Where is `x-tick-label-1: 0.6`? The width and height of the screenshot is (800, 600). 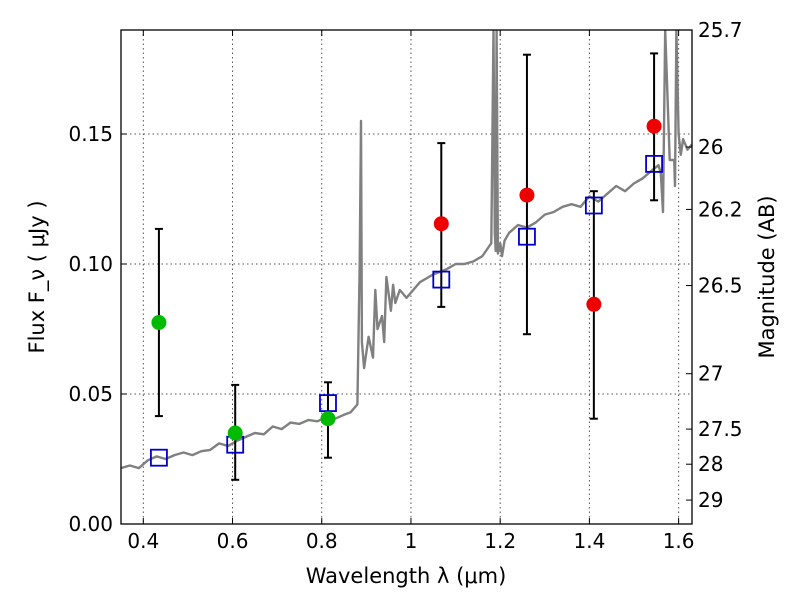 x-tick-label-1: 0.6 is located at coordinates (233, 541).